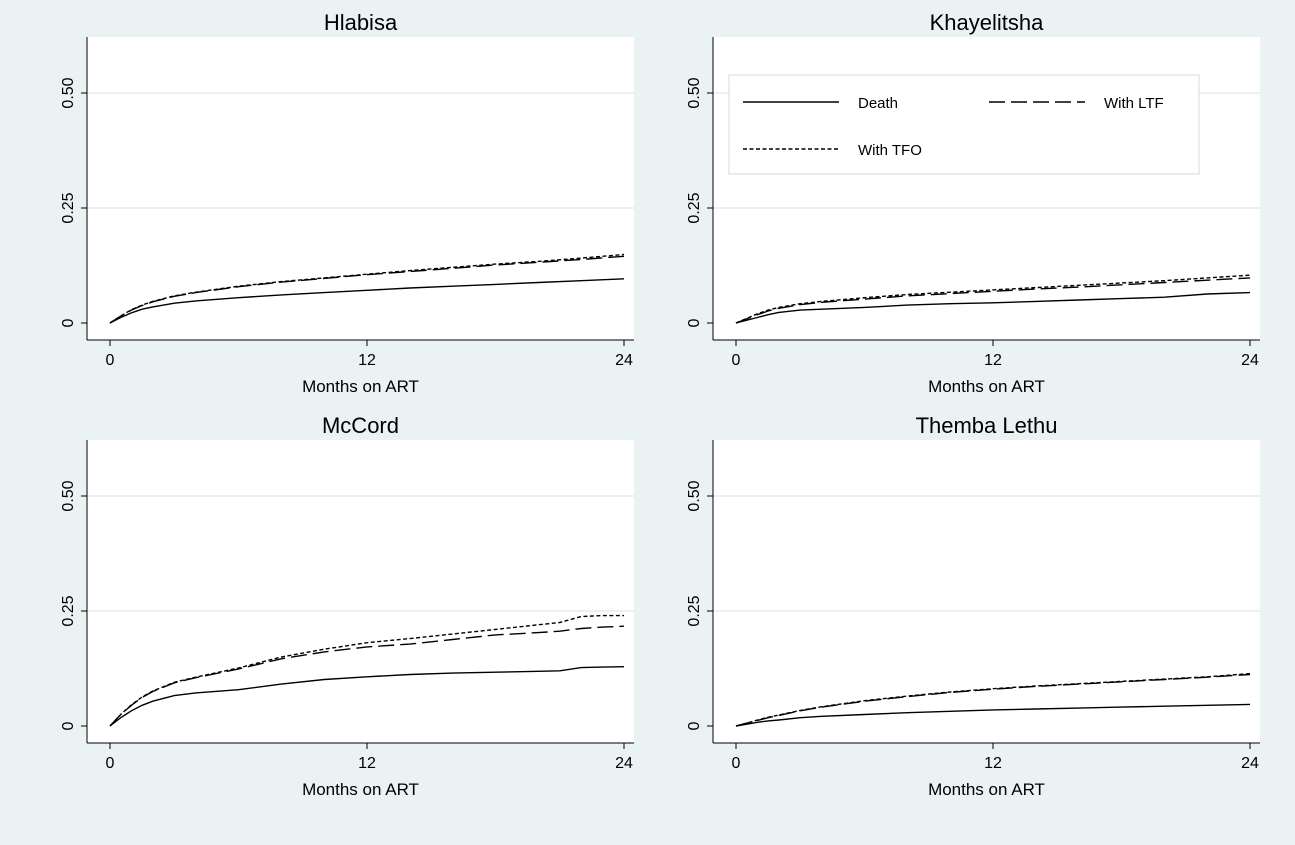 The height and width of the screenshot is (845, 1295). What do you see at coordinates (987, 22) in the screenshot?
I see `panel-title: Khayelitsha` at bounding box center [987, 22].